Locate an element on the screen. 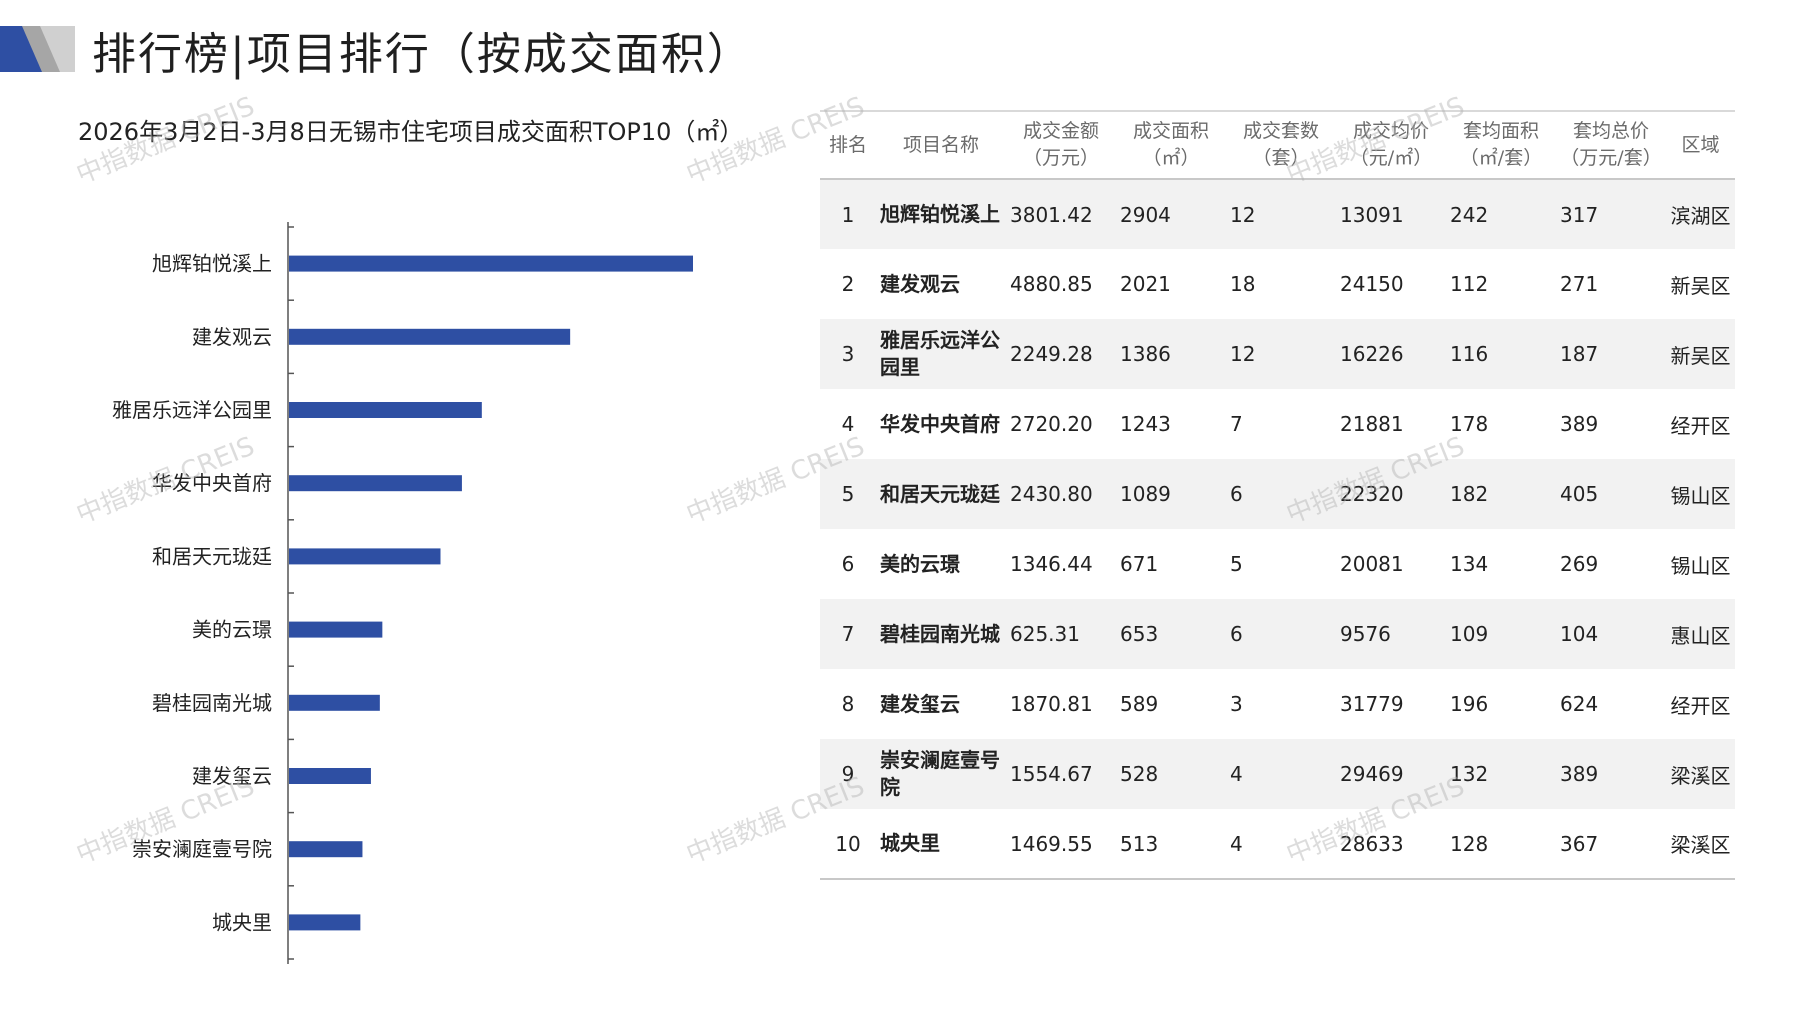 This screenshot has width=1797, height=1010. table-cell: 104 is located at coordinates (1579, 634).